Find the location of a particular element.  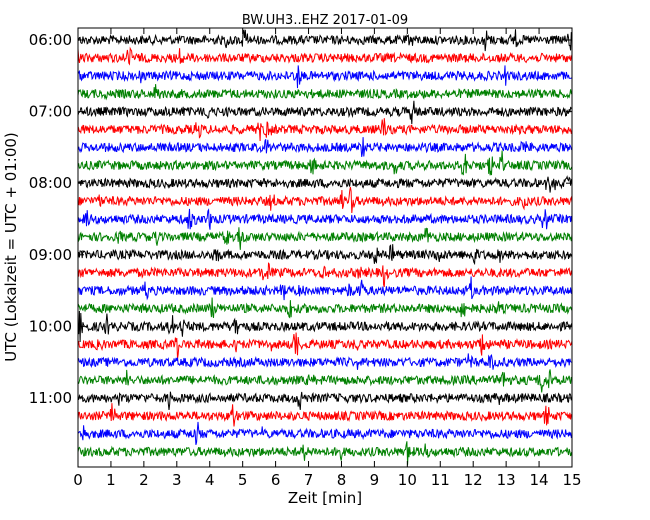

x-tick-label: 1 is located at coordinates (111, 480).